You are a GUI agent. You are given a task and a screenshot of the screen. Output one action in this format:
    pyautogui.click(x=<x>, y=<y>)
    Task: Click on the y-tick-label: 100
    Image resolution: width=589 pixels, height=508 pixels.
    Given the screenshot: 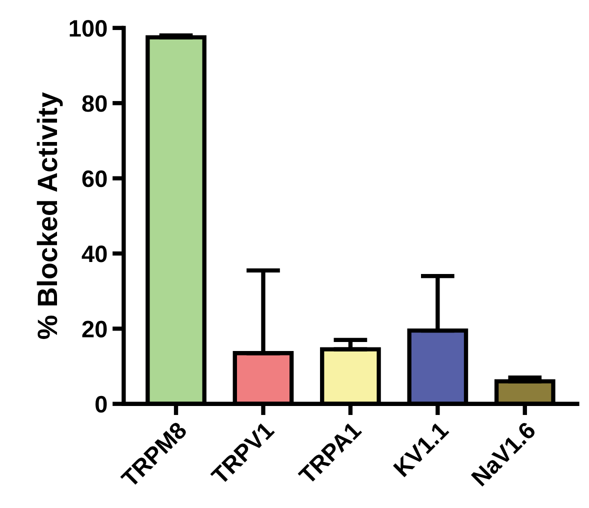 What is the action you would take?
    pyautogui.click(x=88, y=28)
    